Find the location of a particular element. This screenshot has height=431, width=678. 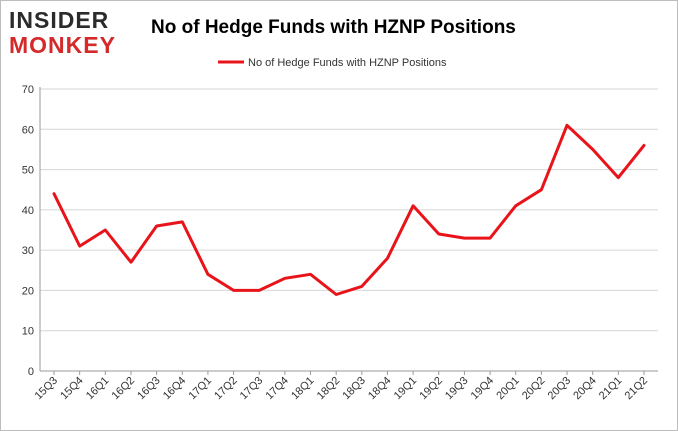

x-tick-label: 16Q2 is located at coordinates (124, 389).